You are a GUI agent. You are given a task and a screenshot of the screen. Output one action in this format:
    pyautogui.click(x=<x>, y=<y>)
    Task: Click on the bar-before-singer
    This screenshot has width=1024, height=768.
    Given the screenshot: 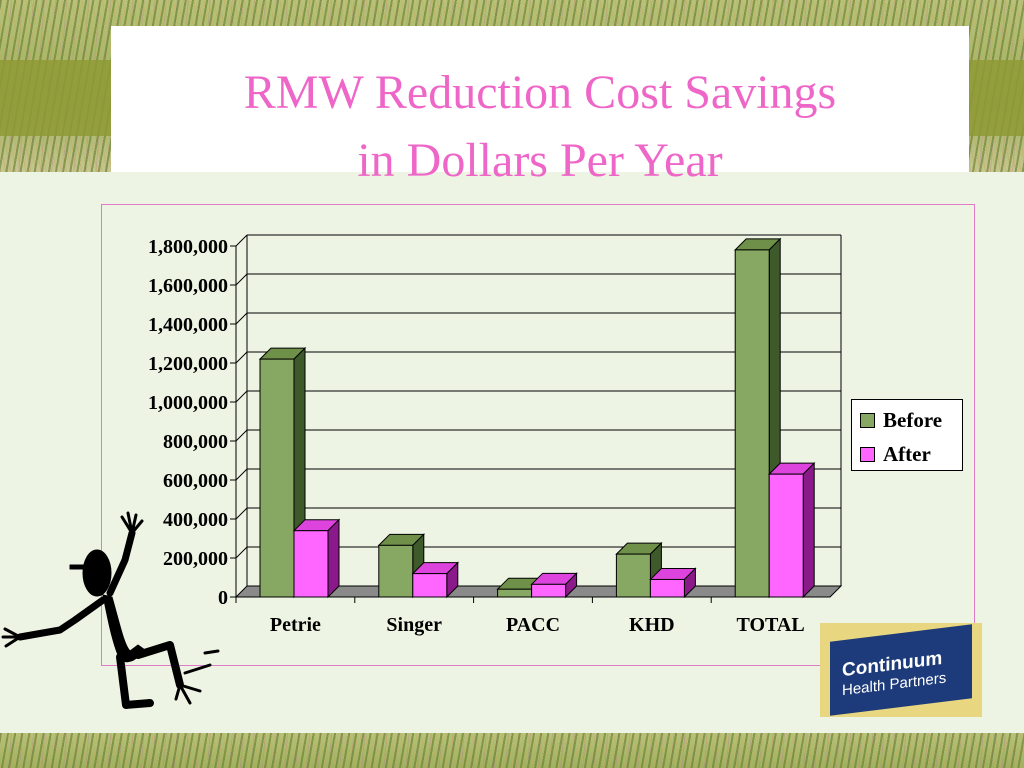 What is the action you would take?
    pyautogui.click(x=396, y=571)
    